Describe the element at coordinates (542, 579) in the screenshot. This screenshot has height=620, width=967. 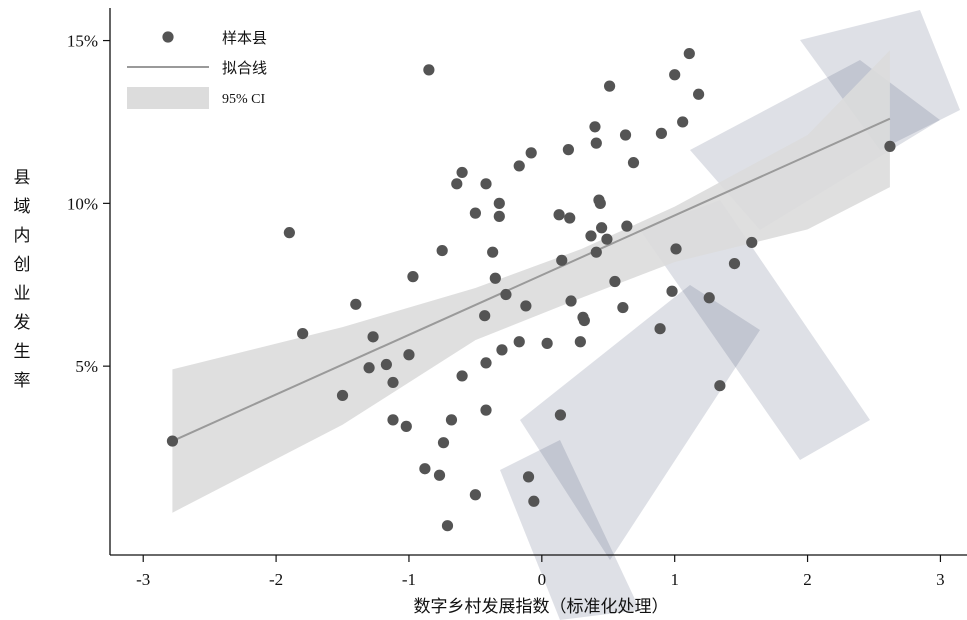
I see `x-tick-label: 0` at that location.